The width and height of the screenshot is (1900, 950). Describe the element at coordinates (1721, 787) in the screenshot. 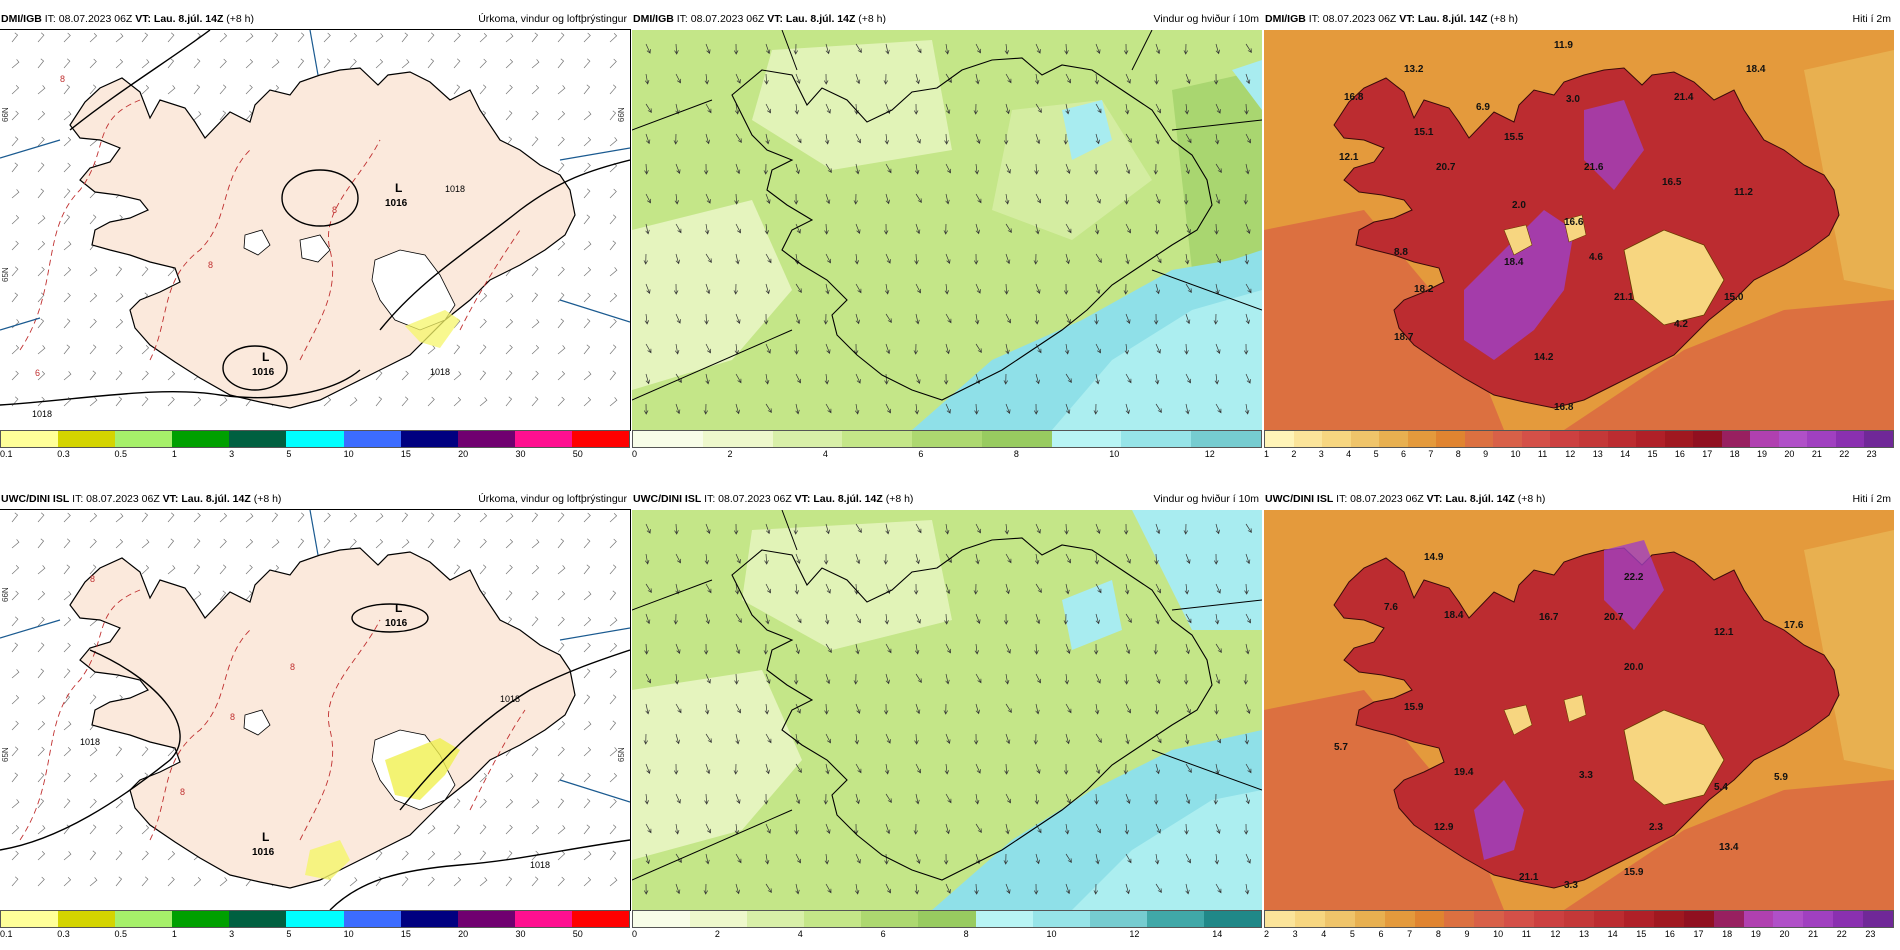

I see `temperature-value: 5.4` at that location.